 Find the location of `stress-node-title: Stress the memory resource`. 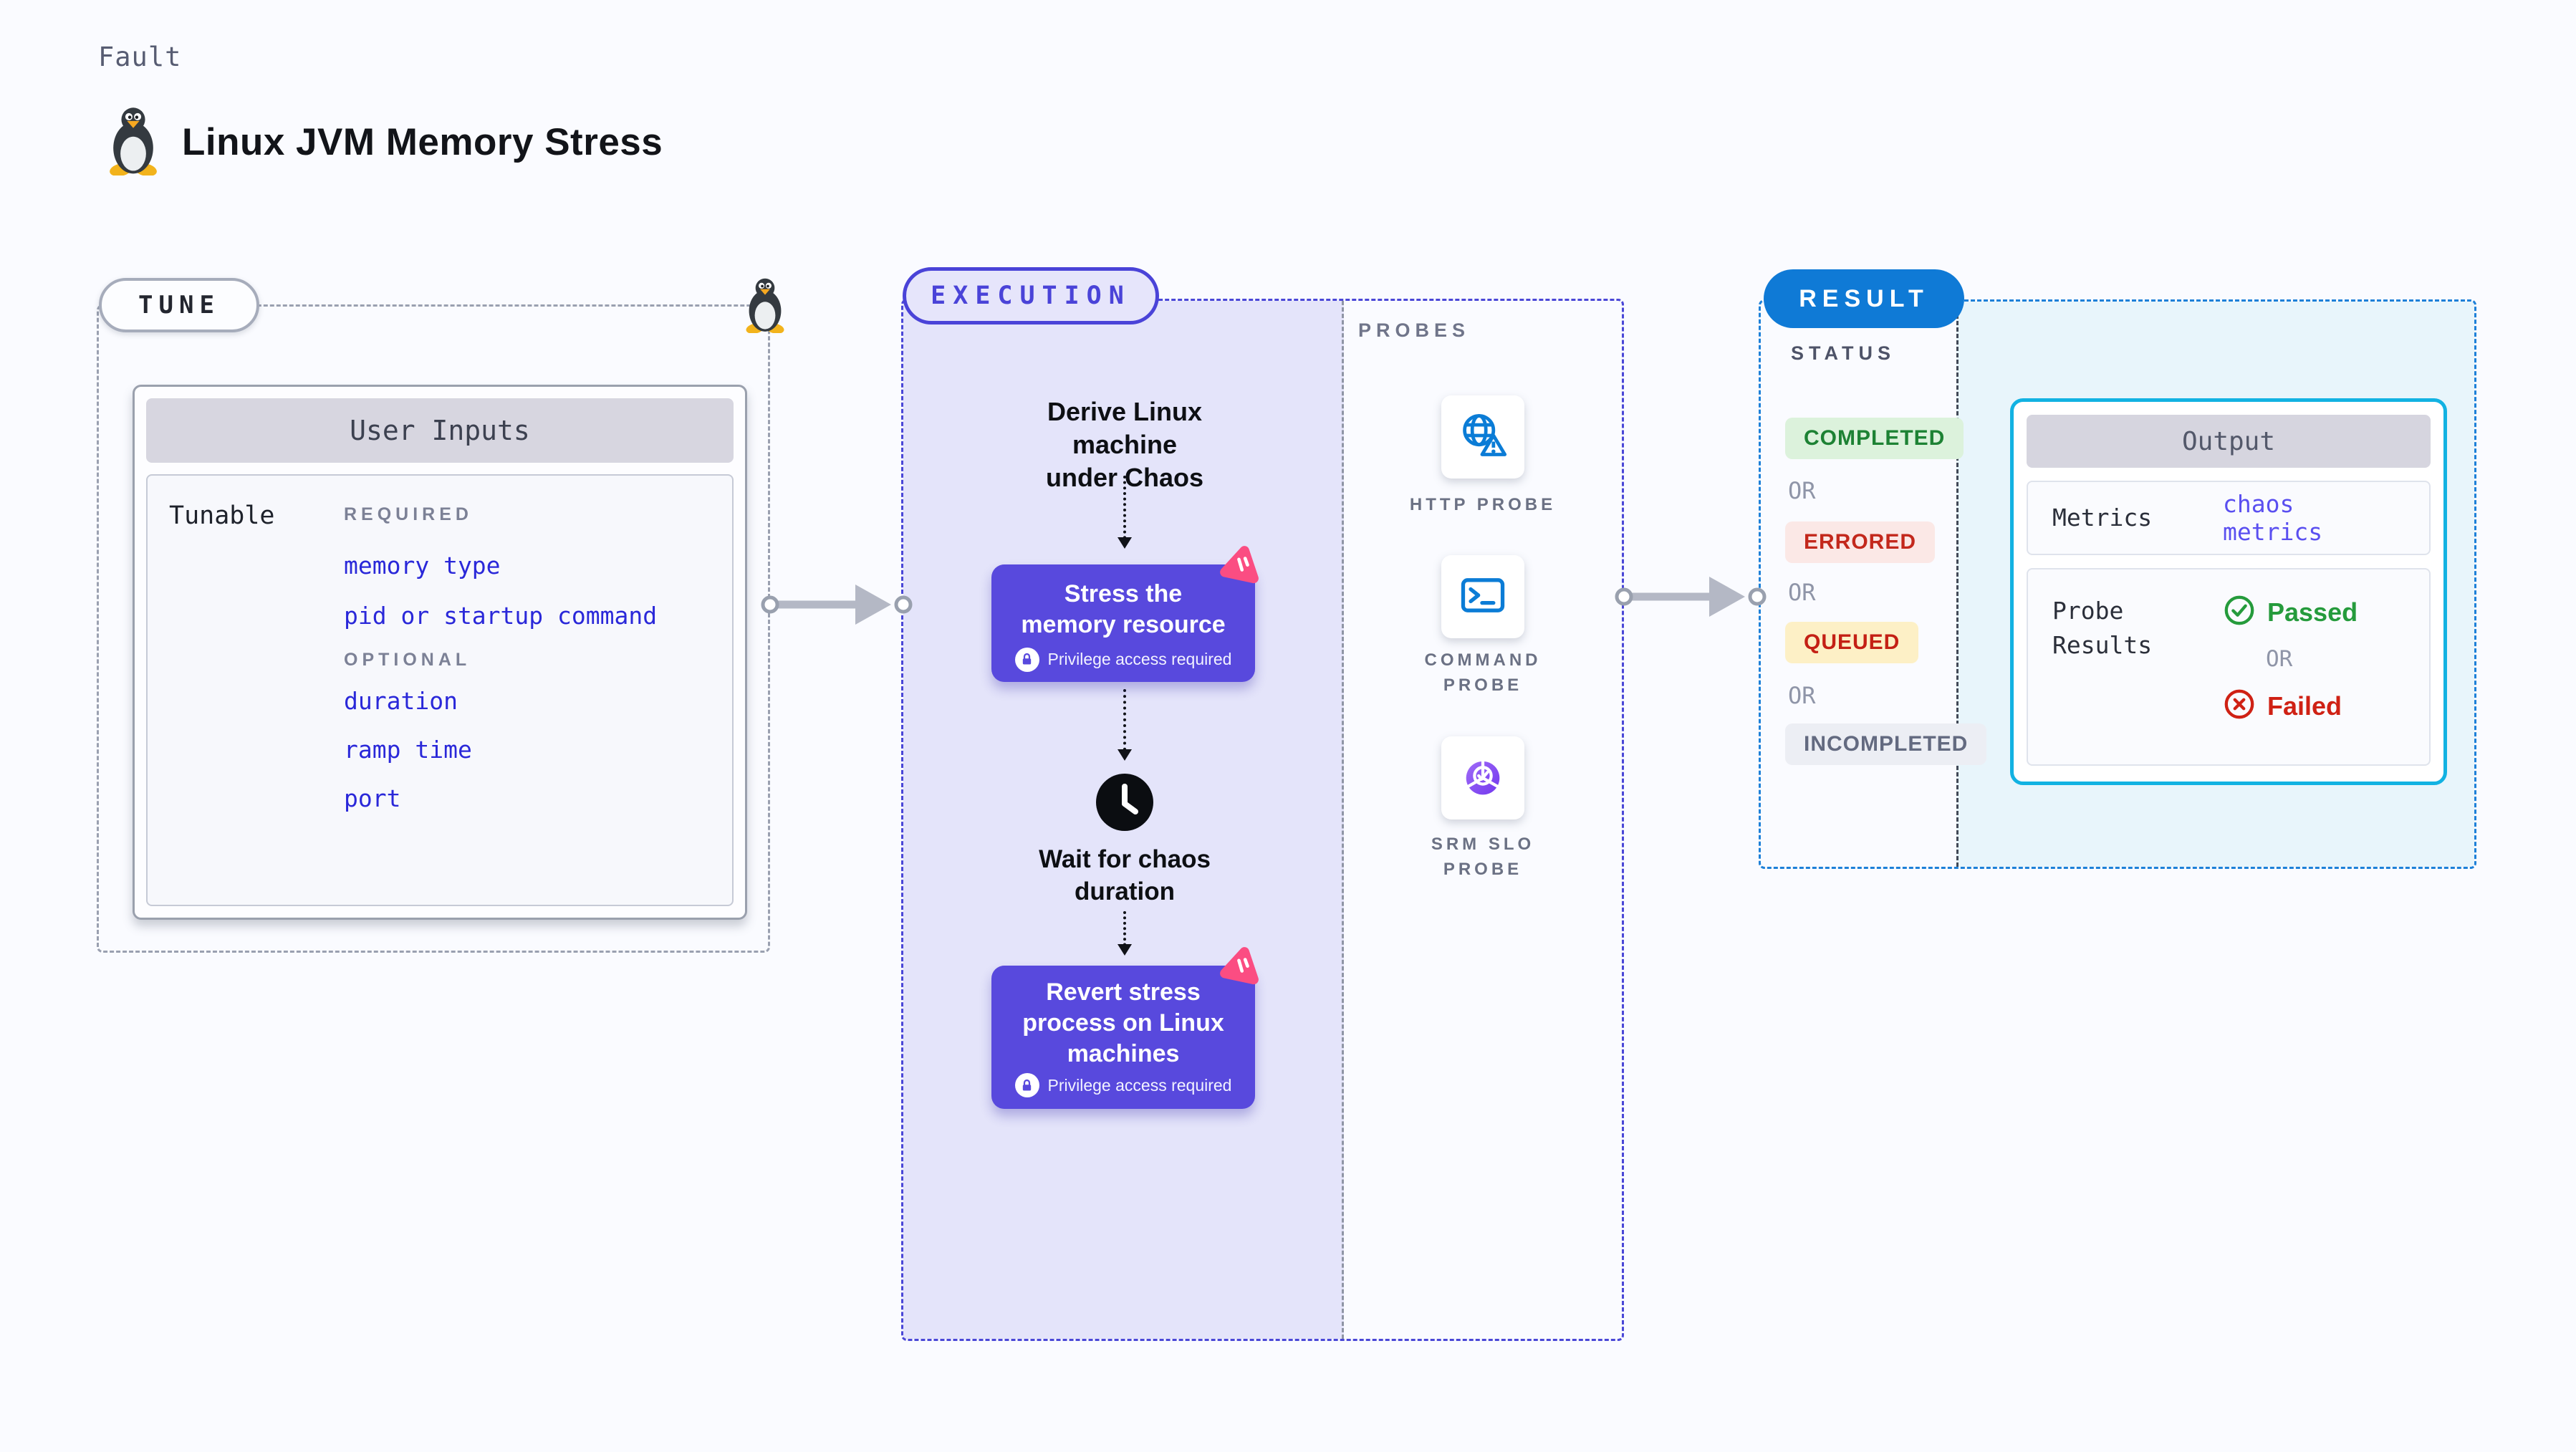

stress-node-title: Stress the memory resource is located at coordinates (1123, 609).